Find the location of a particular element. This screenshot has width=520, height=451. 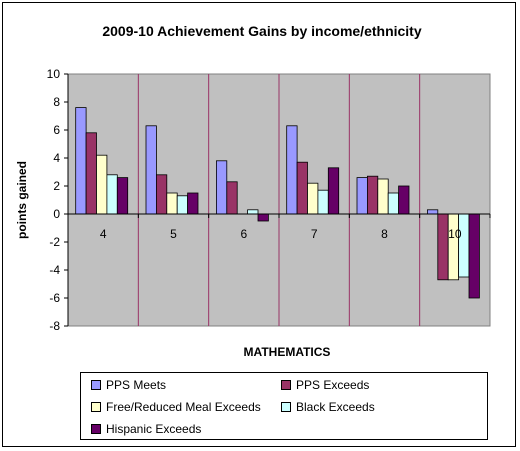

x-axis-label: MATHEMATICS is located at coordinates (287, 352).